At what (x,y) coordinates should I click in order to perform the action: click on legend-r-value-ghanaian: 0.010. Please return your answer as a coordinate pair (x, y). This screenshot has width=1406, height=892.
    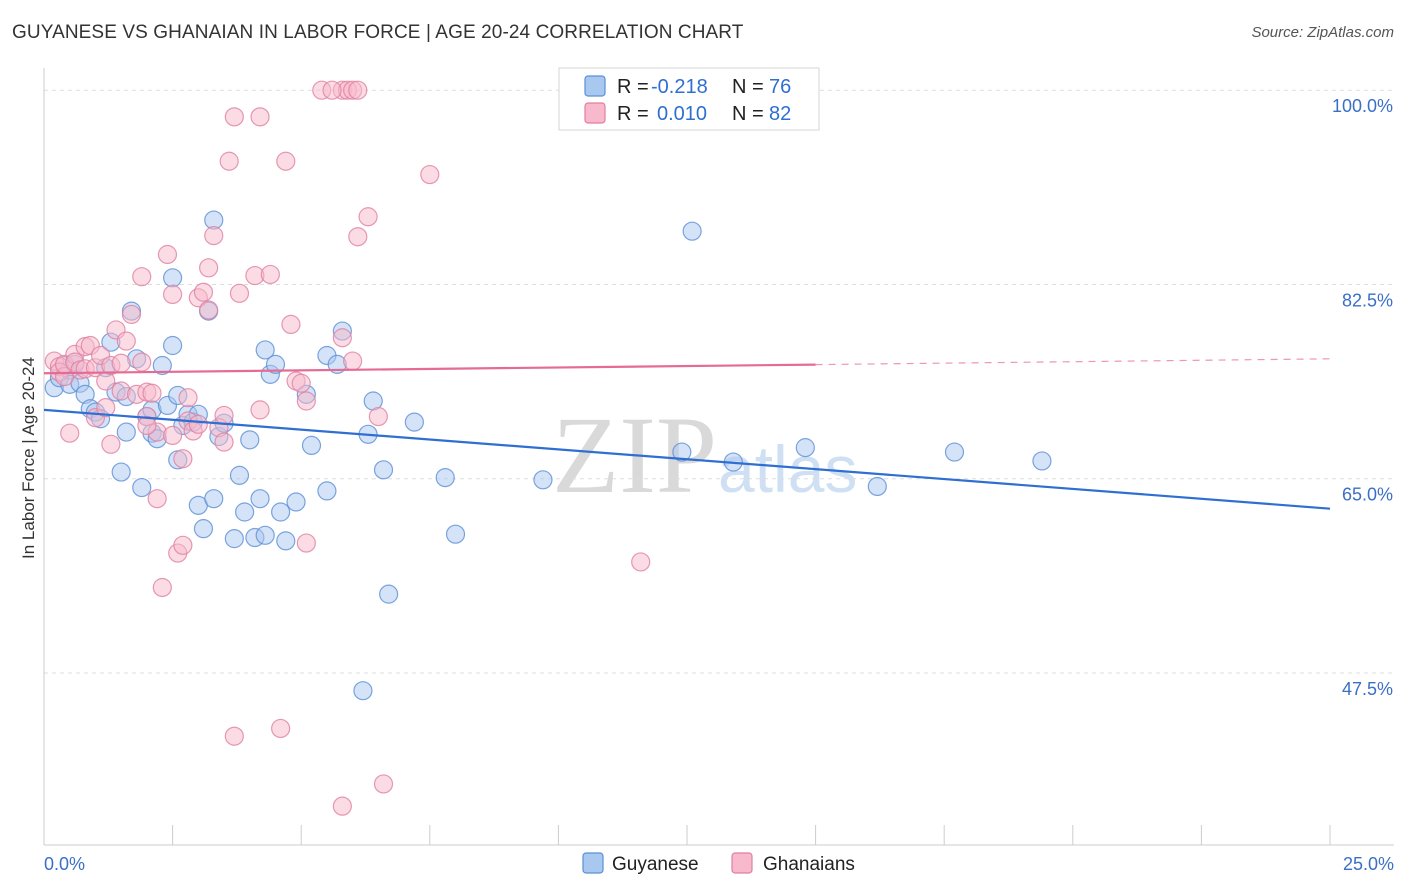
    Looking at the image, I should click on (682, 114).